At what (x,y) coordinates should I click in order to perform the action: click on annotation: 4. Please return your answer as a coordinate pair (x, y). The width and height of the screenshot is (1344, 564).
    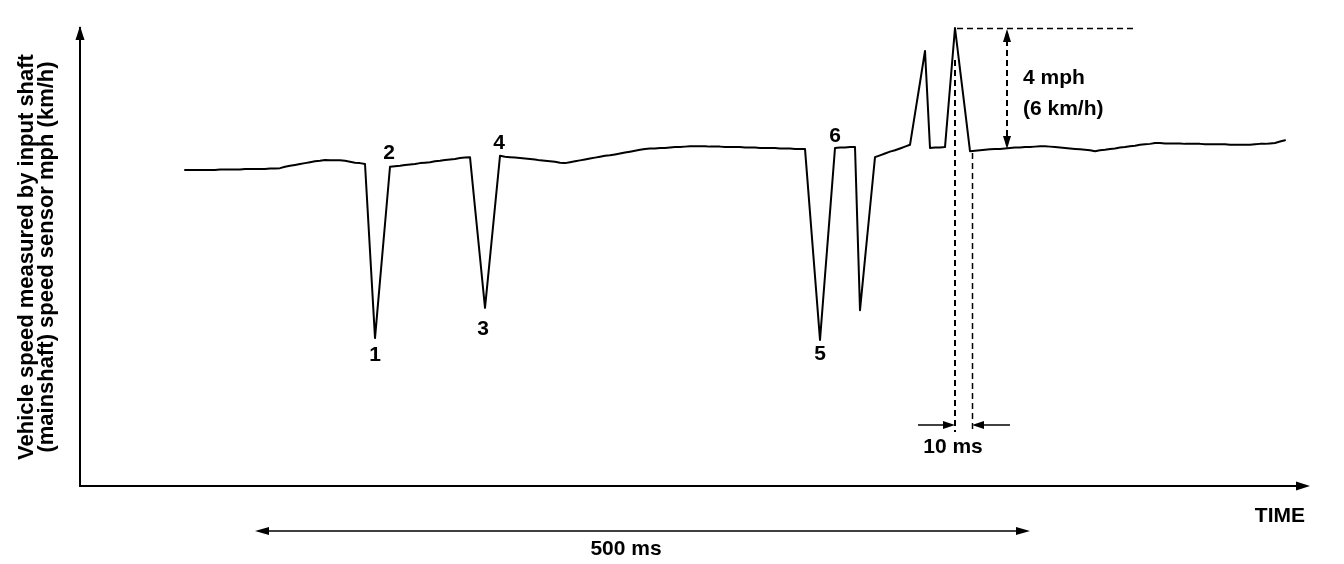
    Looking at the image, I should click on (499, 141).